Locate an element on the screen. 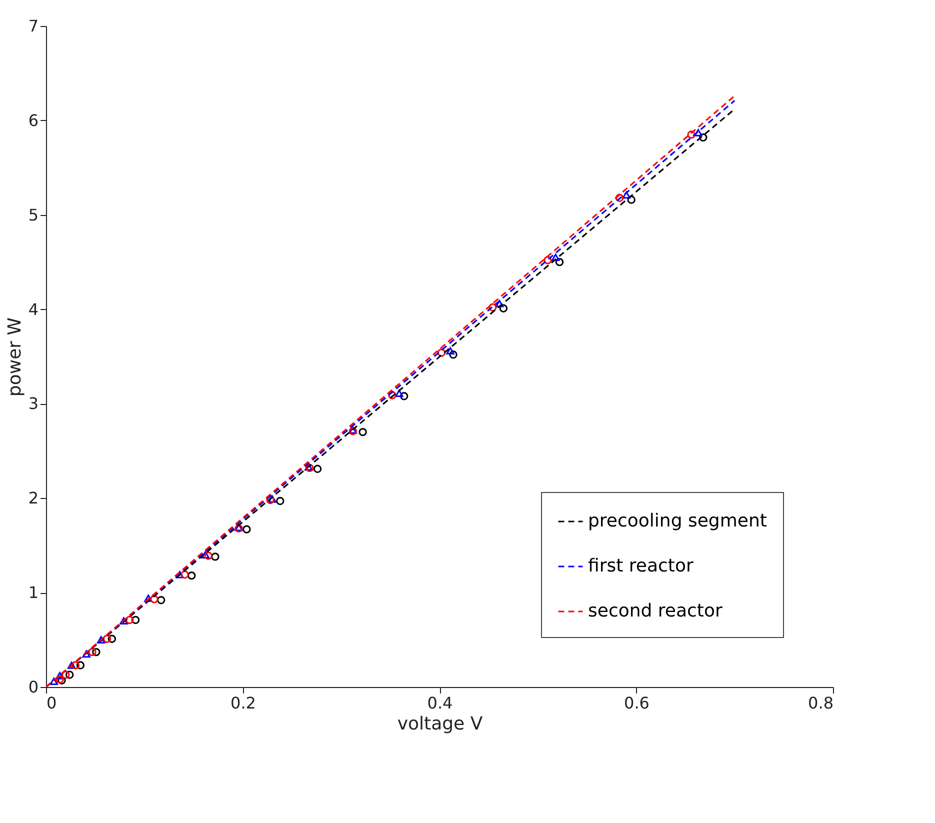  x-tick-label: 0.2 is located at coordinates (243, 703).